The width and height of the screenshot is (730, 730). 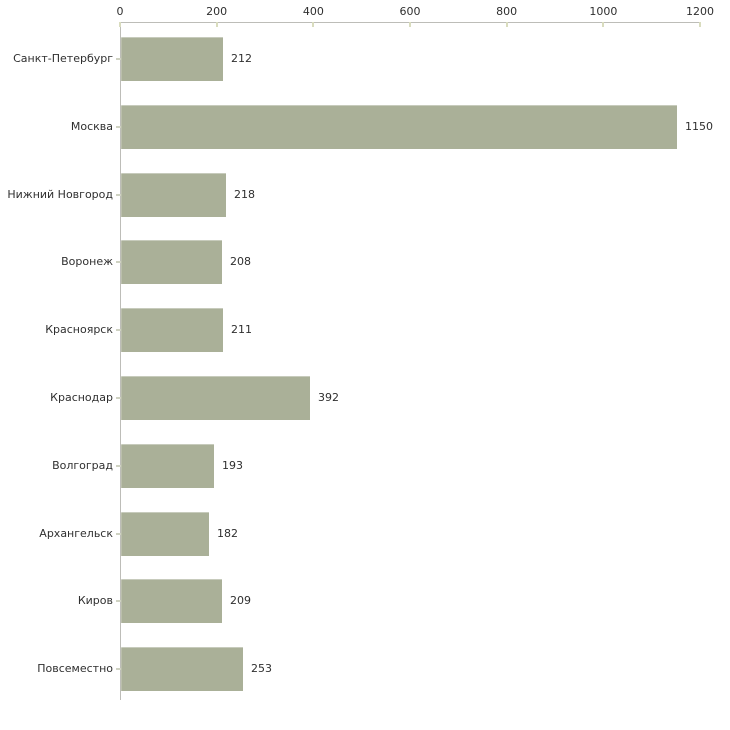 I want to click on value-label: 253, so click(x=261, y=669).